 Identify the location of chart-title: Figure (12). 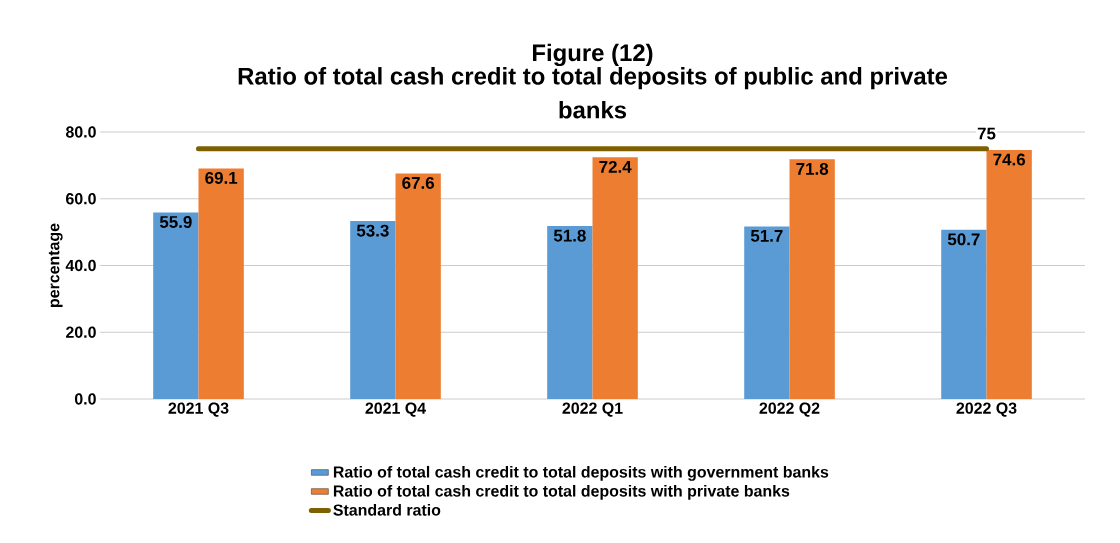
(592, 55).